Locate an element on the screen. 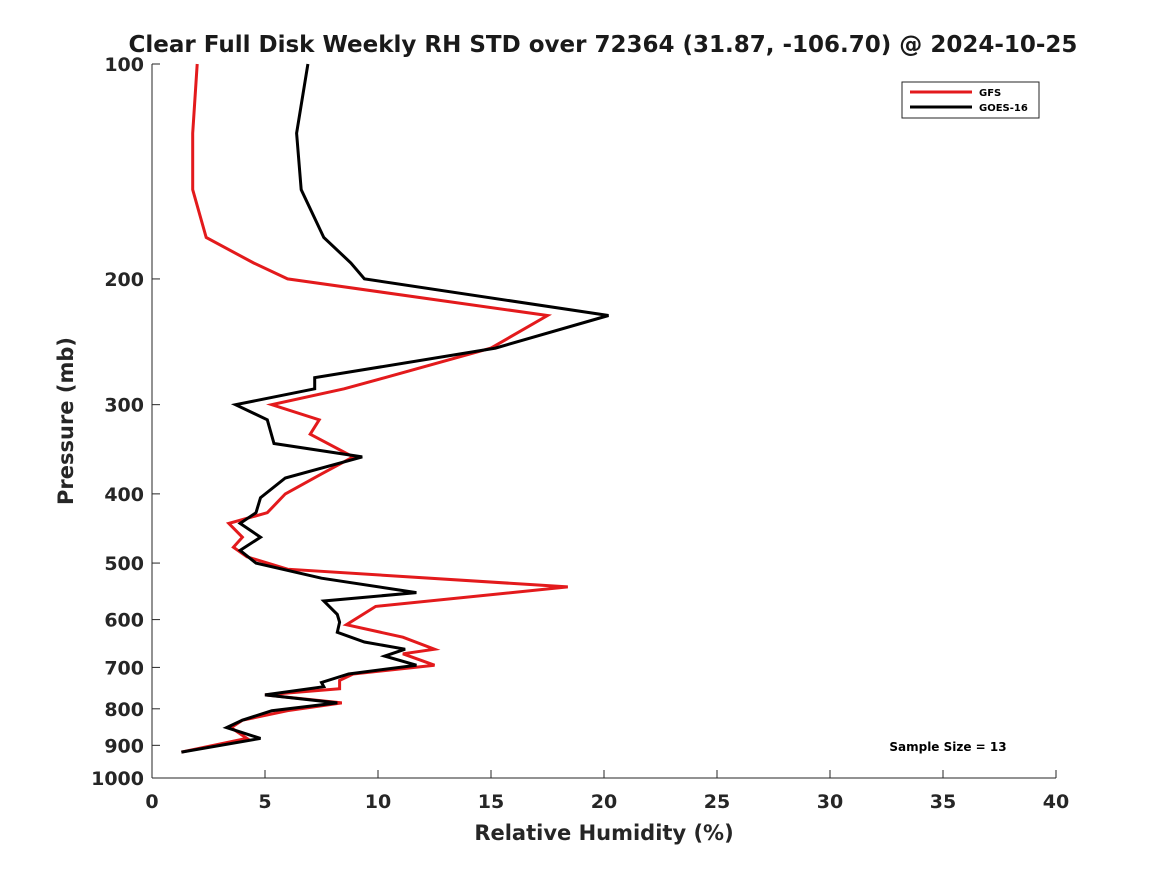 This screenshot has height=875, width=1167. y-tick-label: 300 is located at coordinates (124, 406).